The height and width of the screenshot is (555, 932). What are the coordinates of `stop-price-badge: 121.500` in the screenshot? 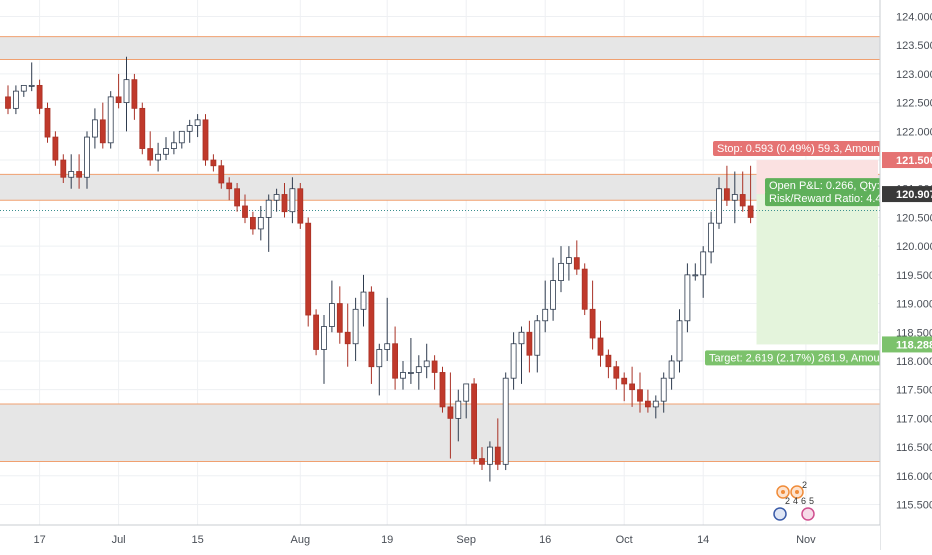 It's located at (914, 161).